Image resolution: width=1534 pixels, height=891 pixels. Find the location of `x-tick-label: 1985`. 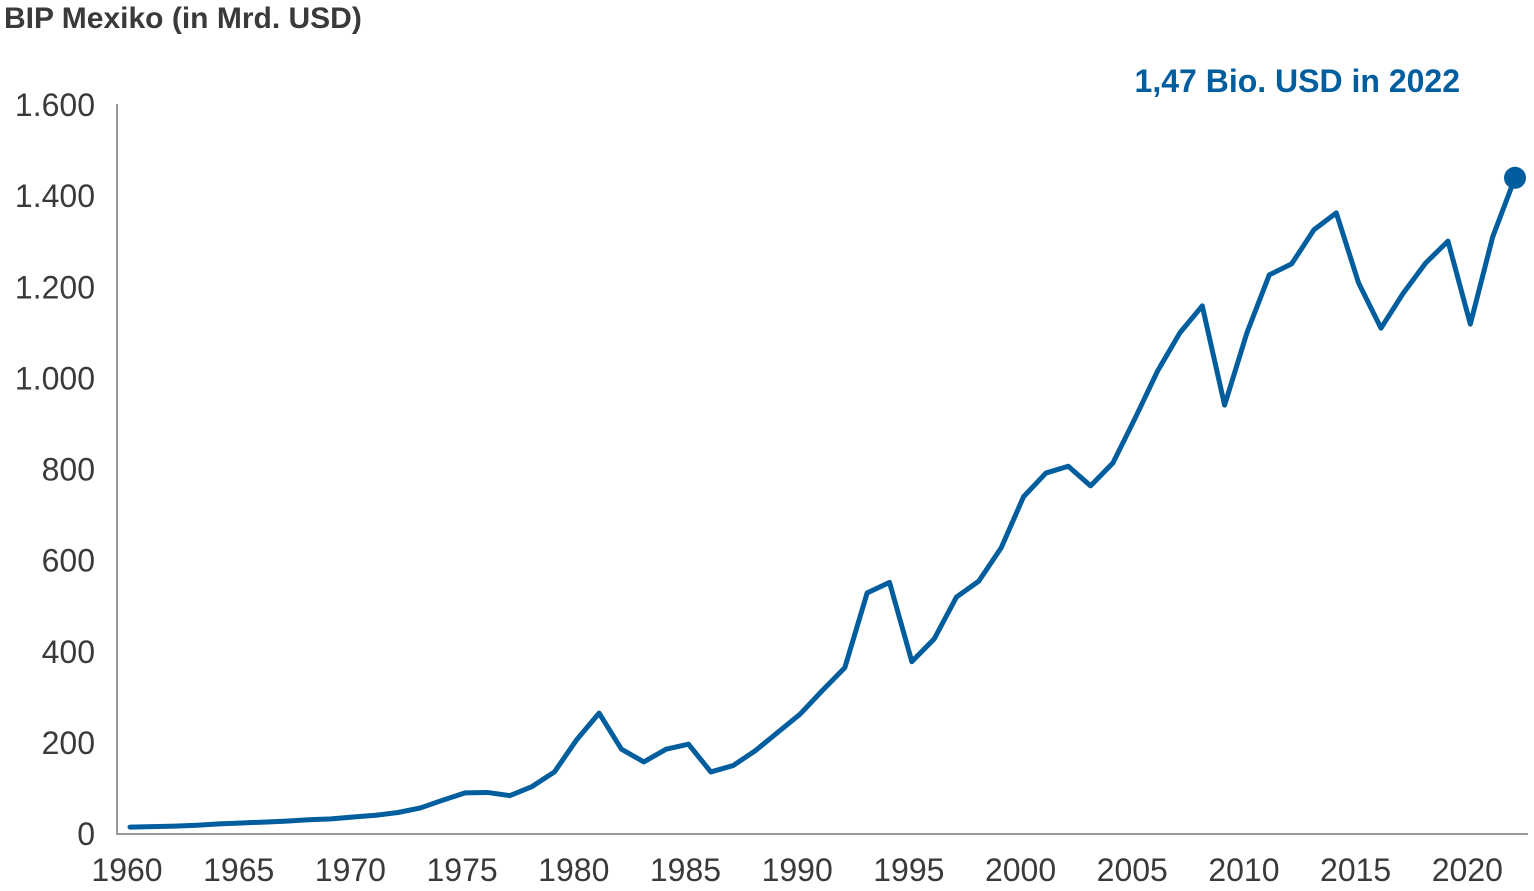

x-tick-label: 1985 is located at coordinates (685, 870).